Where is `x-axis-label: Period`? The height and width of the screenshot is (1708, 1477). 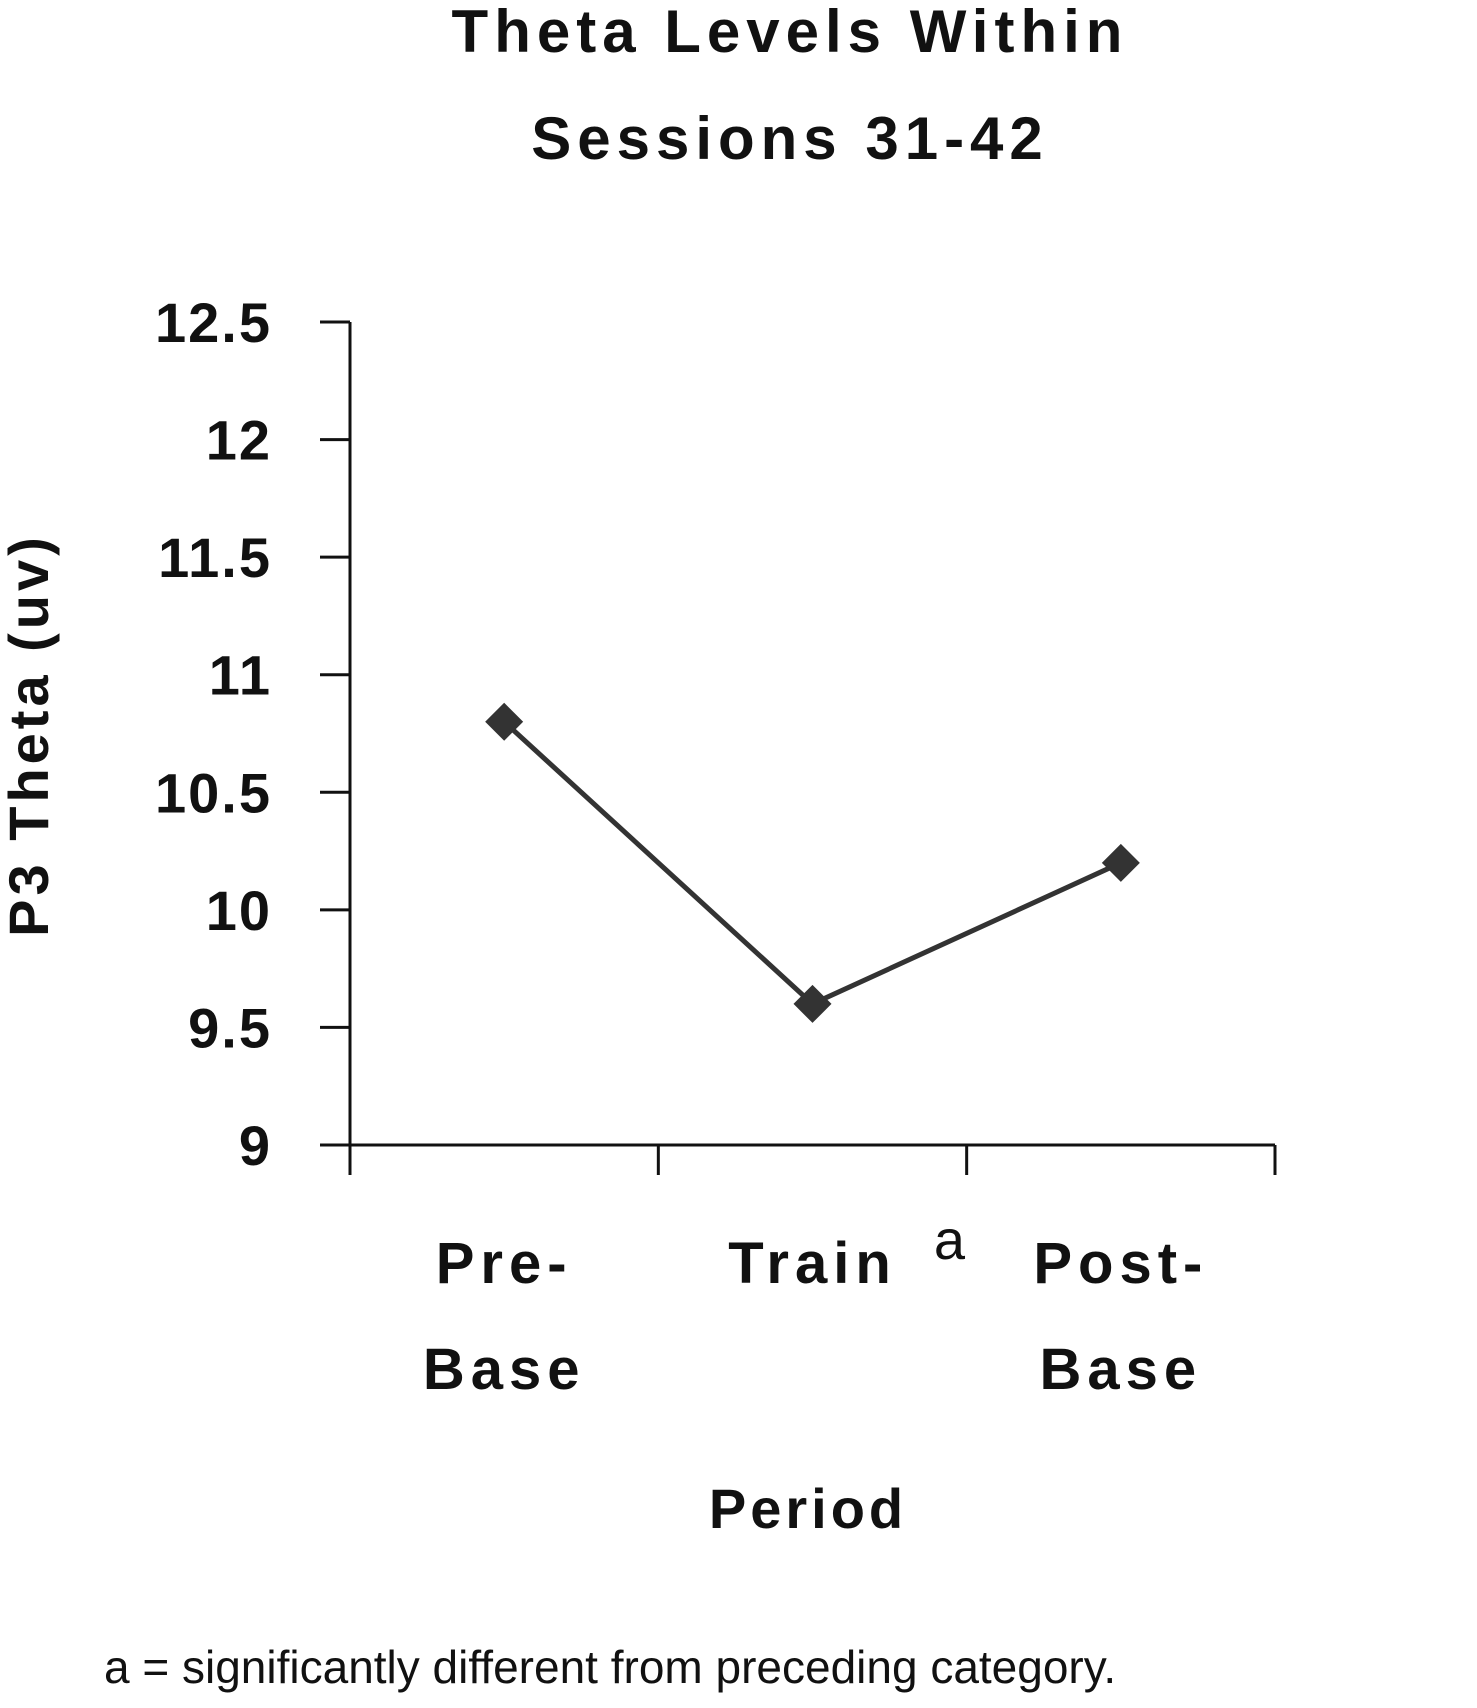
x-axis-label: Period is located at coordinates (808, 1508).